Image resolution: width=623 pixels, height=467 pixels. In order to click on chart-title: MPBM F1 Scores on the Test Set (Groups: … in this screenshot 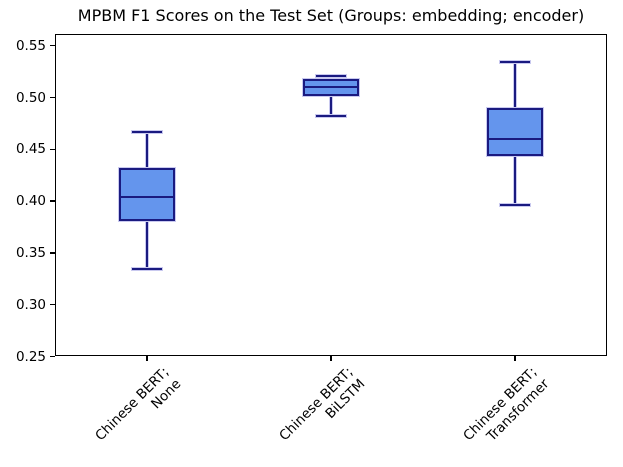, I will do `click(331, 15)`.